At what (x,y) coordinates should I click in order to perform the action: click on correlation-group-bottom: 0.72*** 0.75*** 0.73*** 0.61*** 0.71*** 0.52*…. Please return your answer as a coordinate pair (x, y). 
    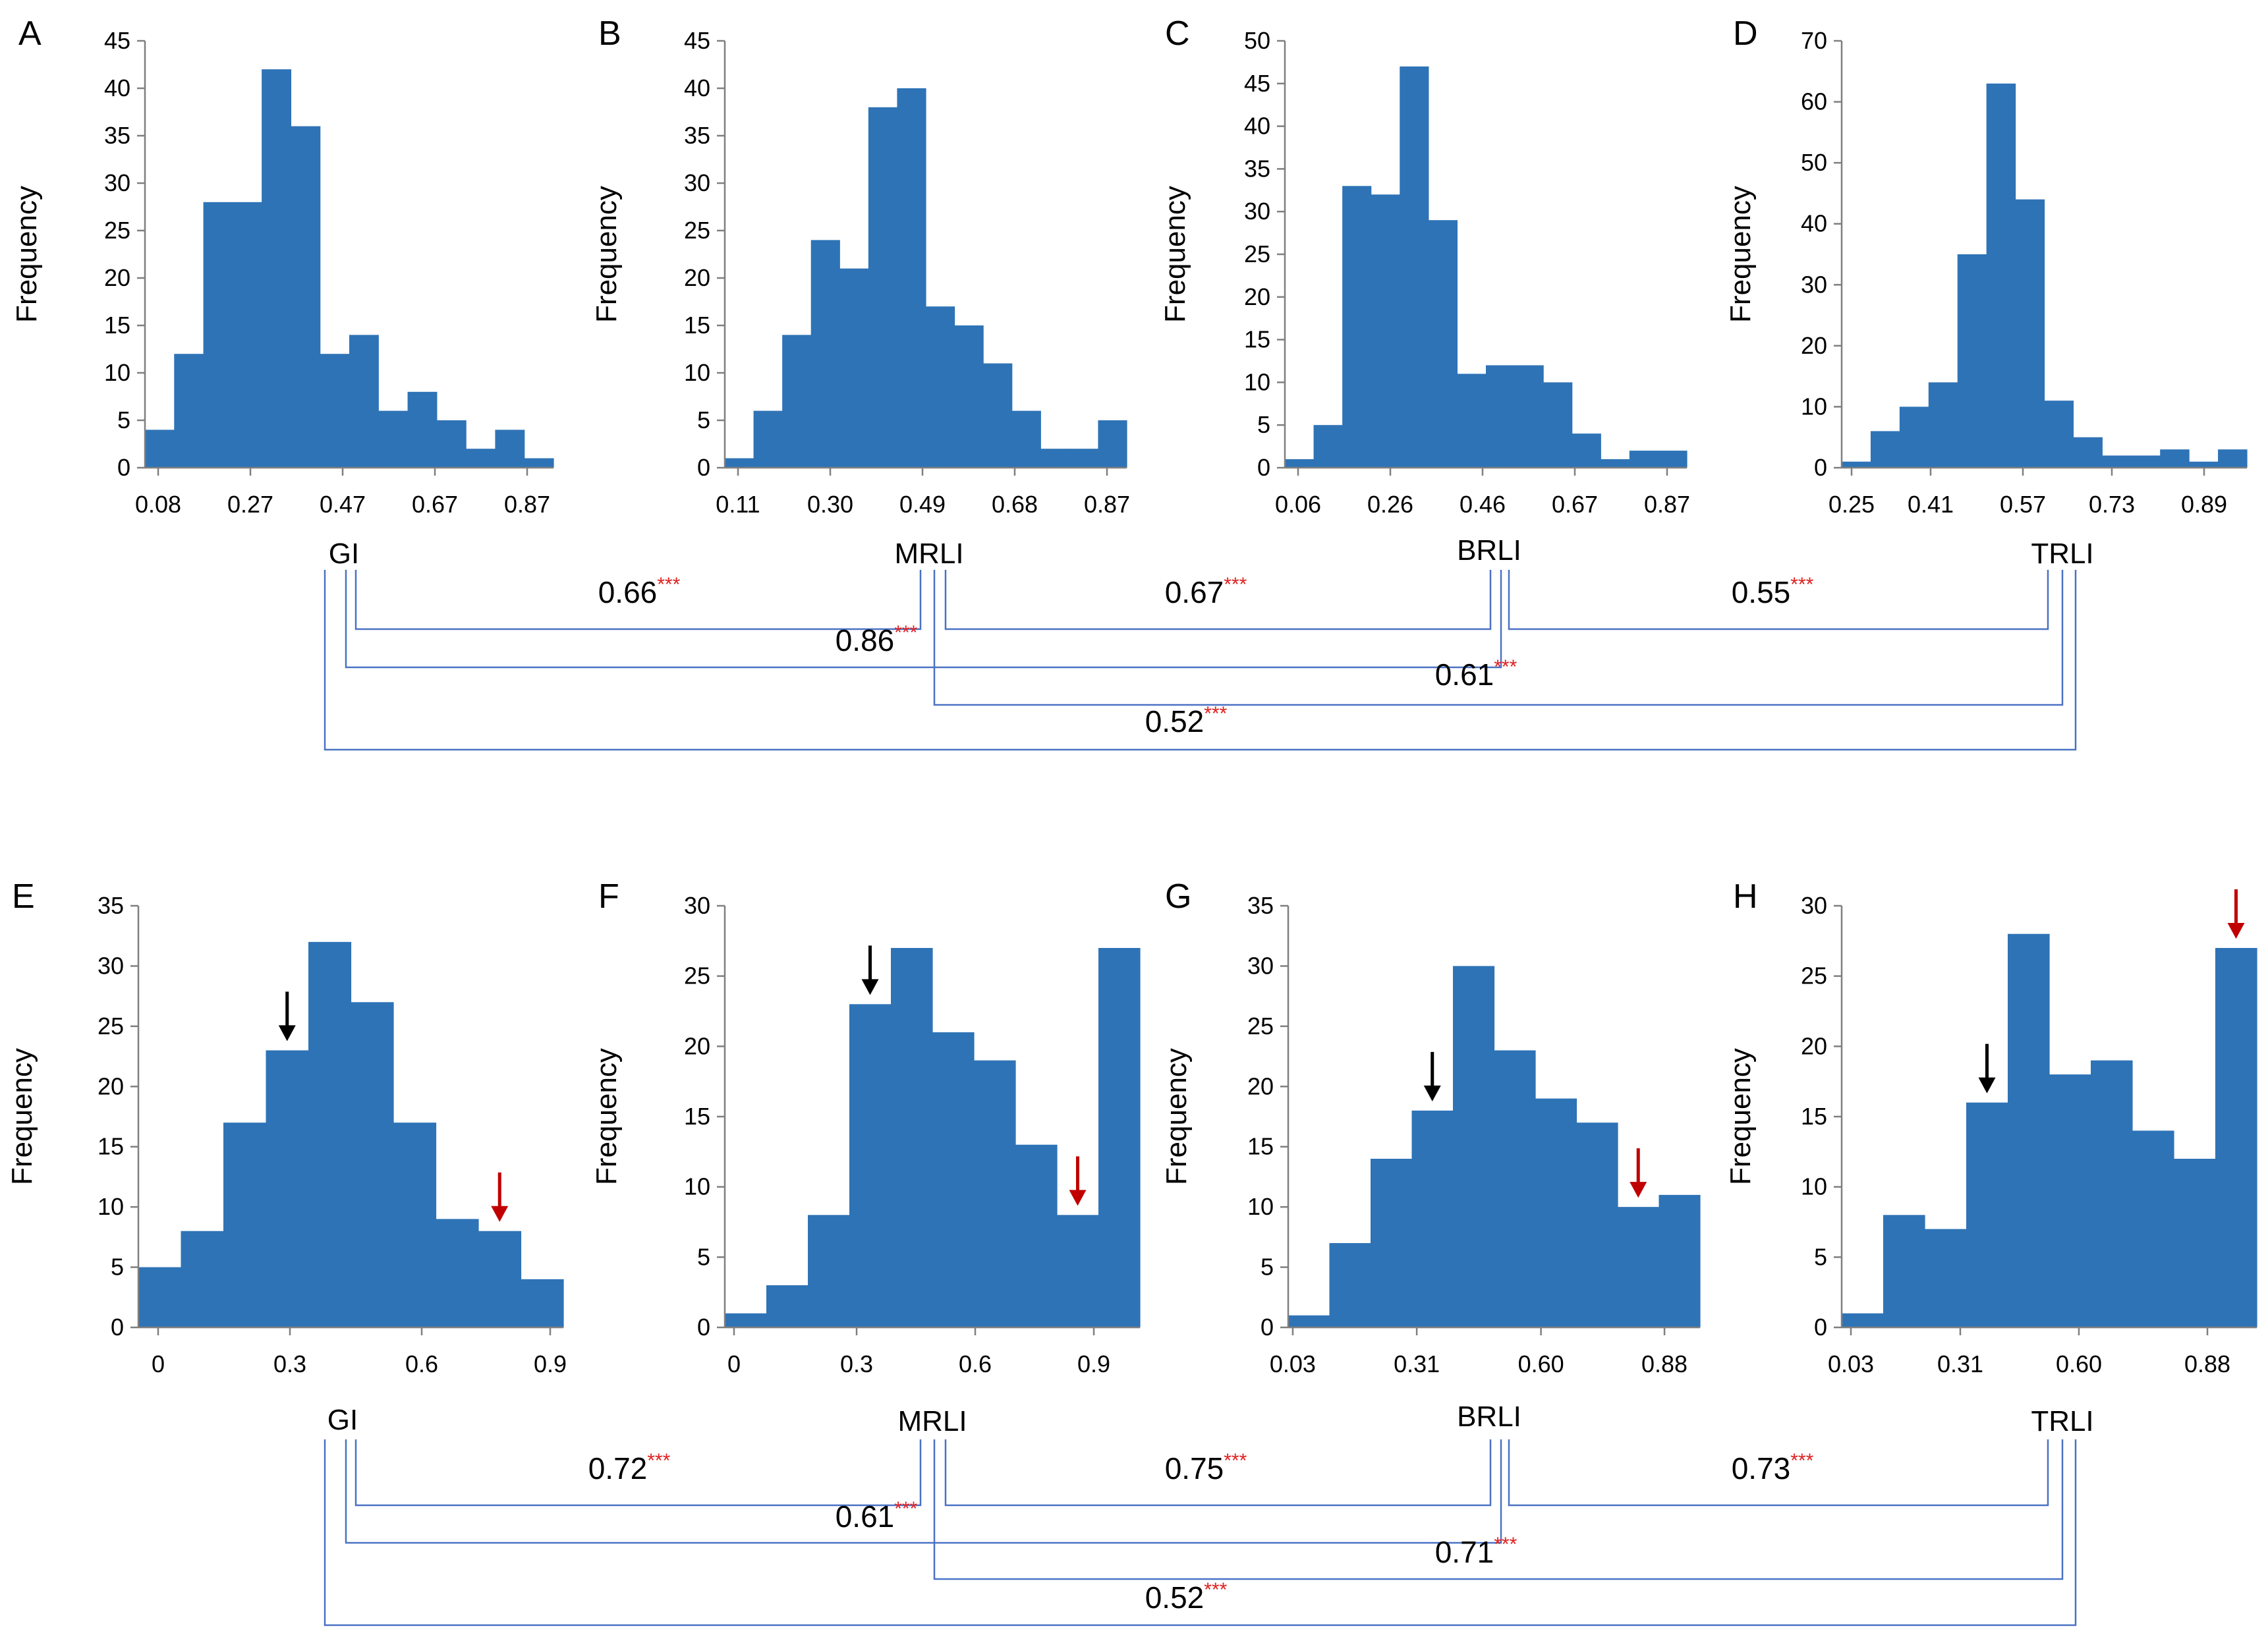
    Looking at the image, I should click on (1200, 1532).